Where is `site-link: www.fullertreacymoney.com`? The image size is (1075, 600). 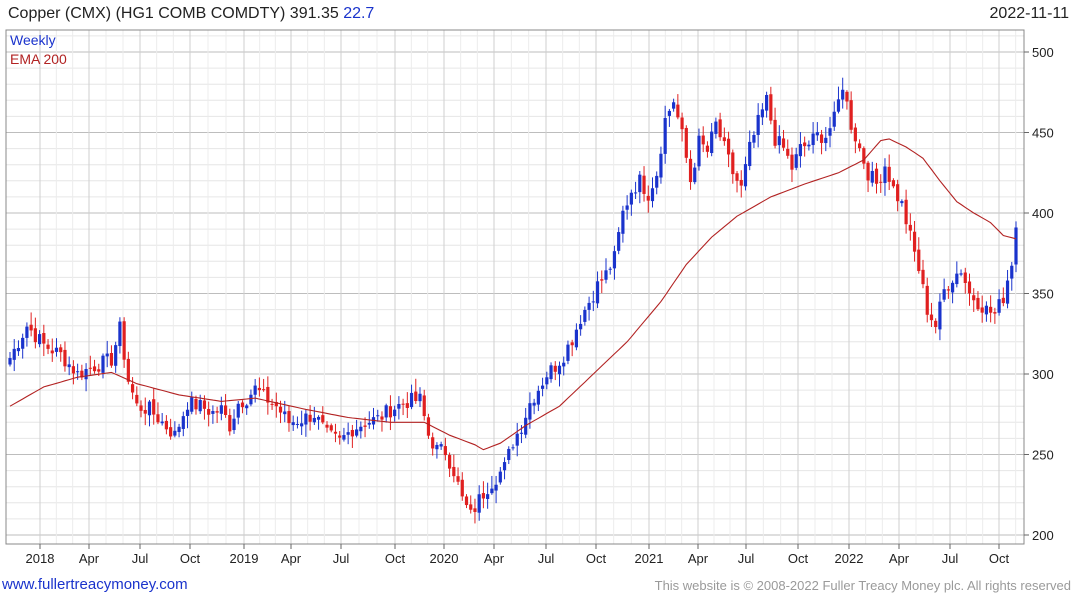
site-link: www.fullertreacymoney.com is located at coordinates (95, 584).